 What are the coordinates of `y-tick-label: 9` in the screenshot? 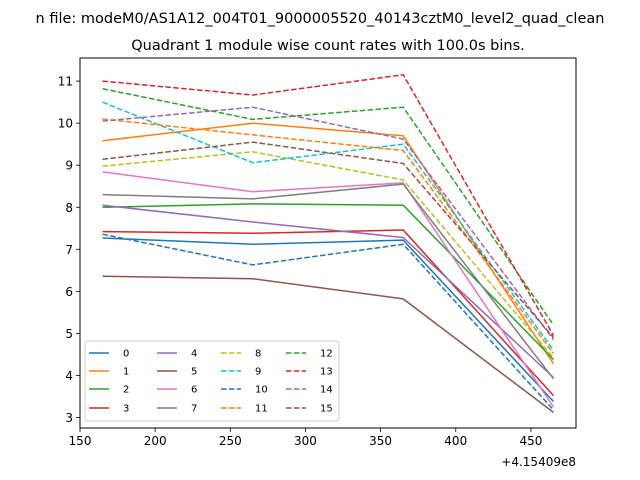 It's located at (69, 166).